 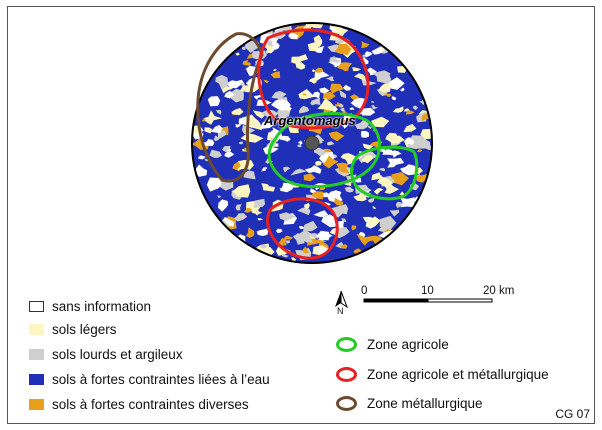 I want to click on legend-swatch-sols-legers, so click(x=36, y=329).